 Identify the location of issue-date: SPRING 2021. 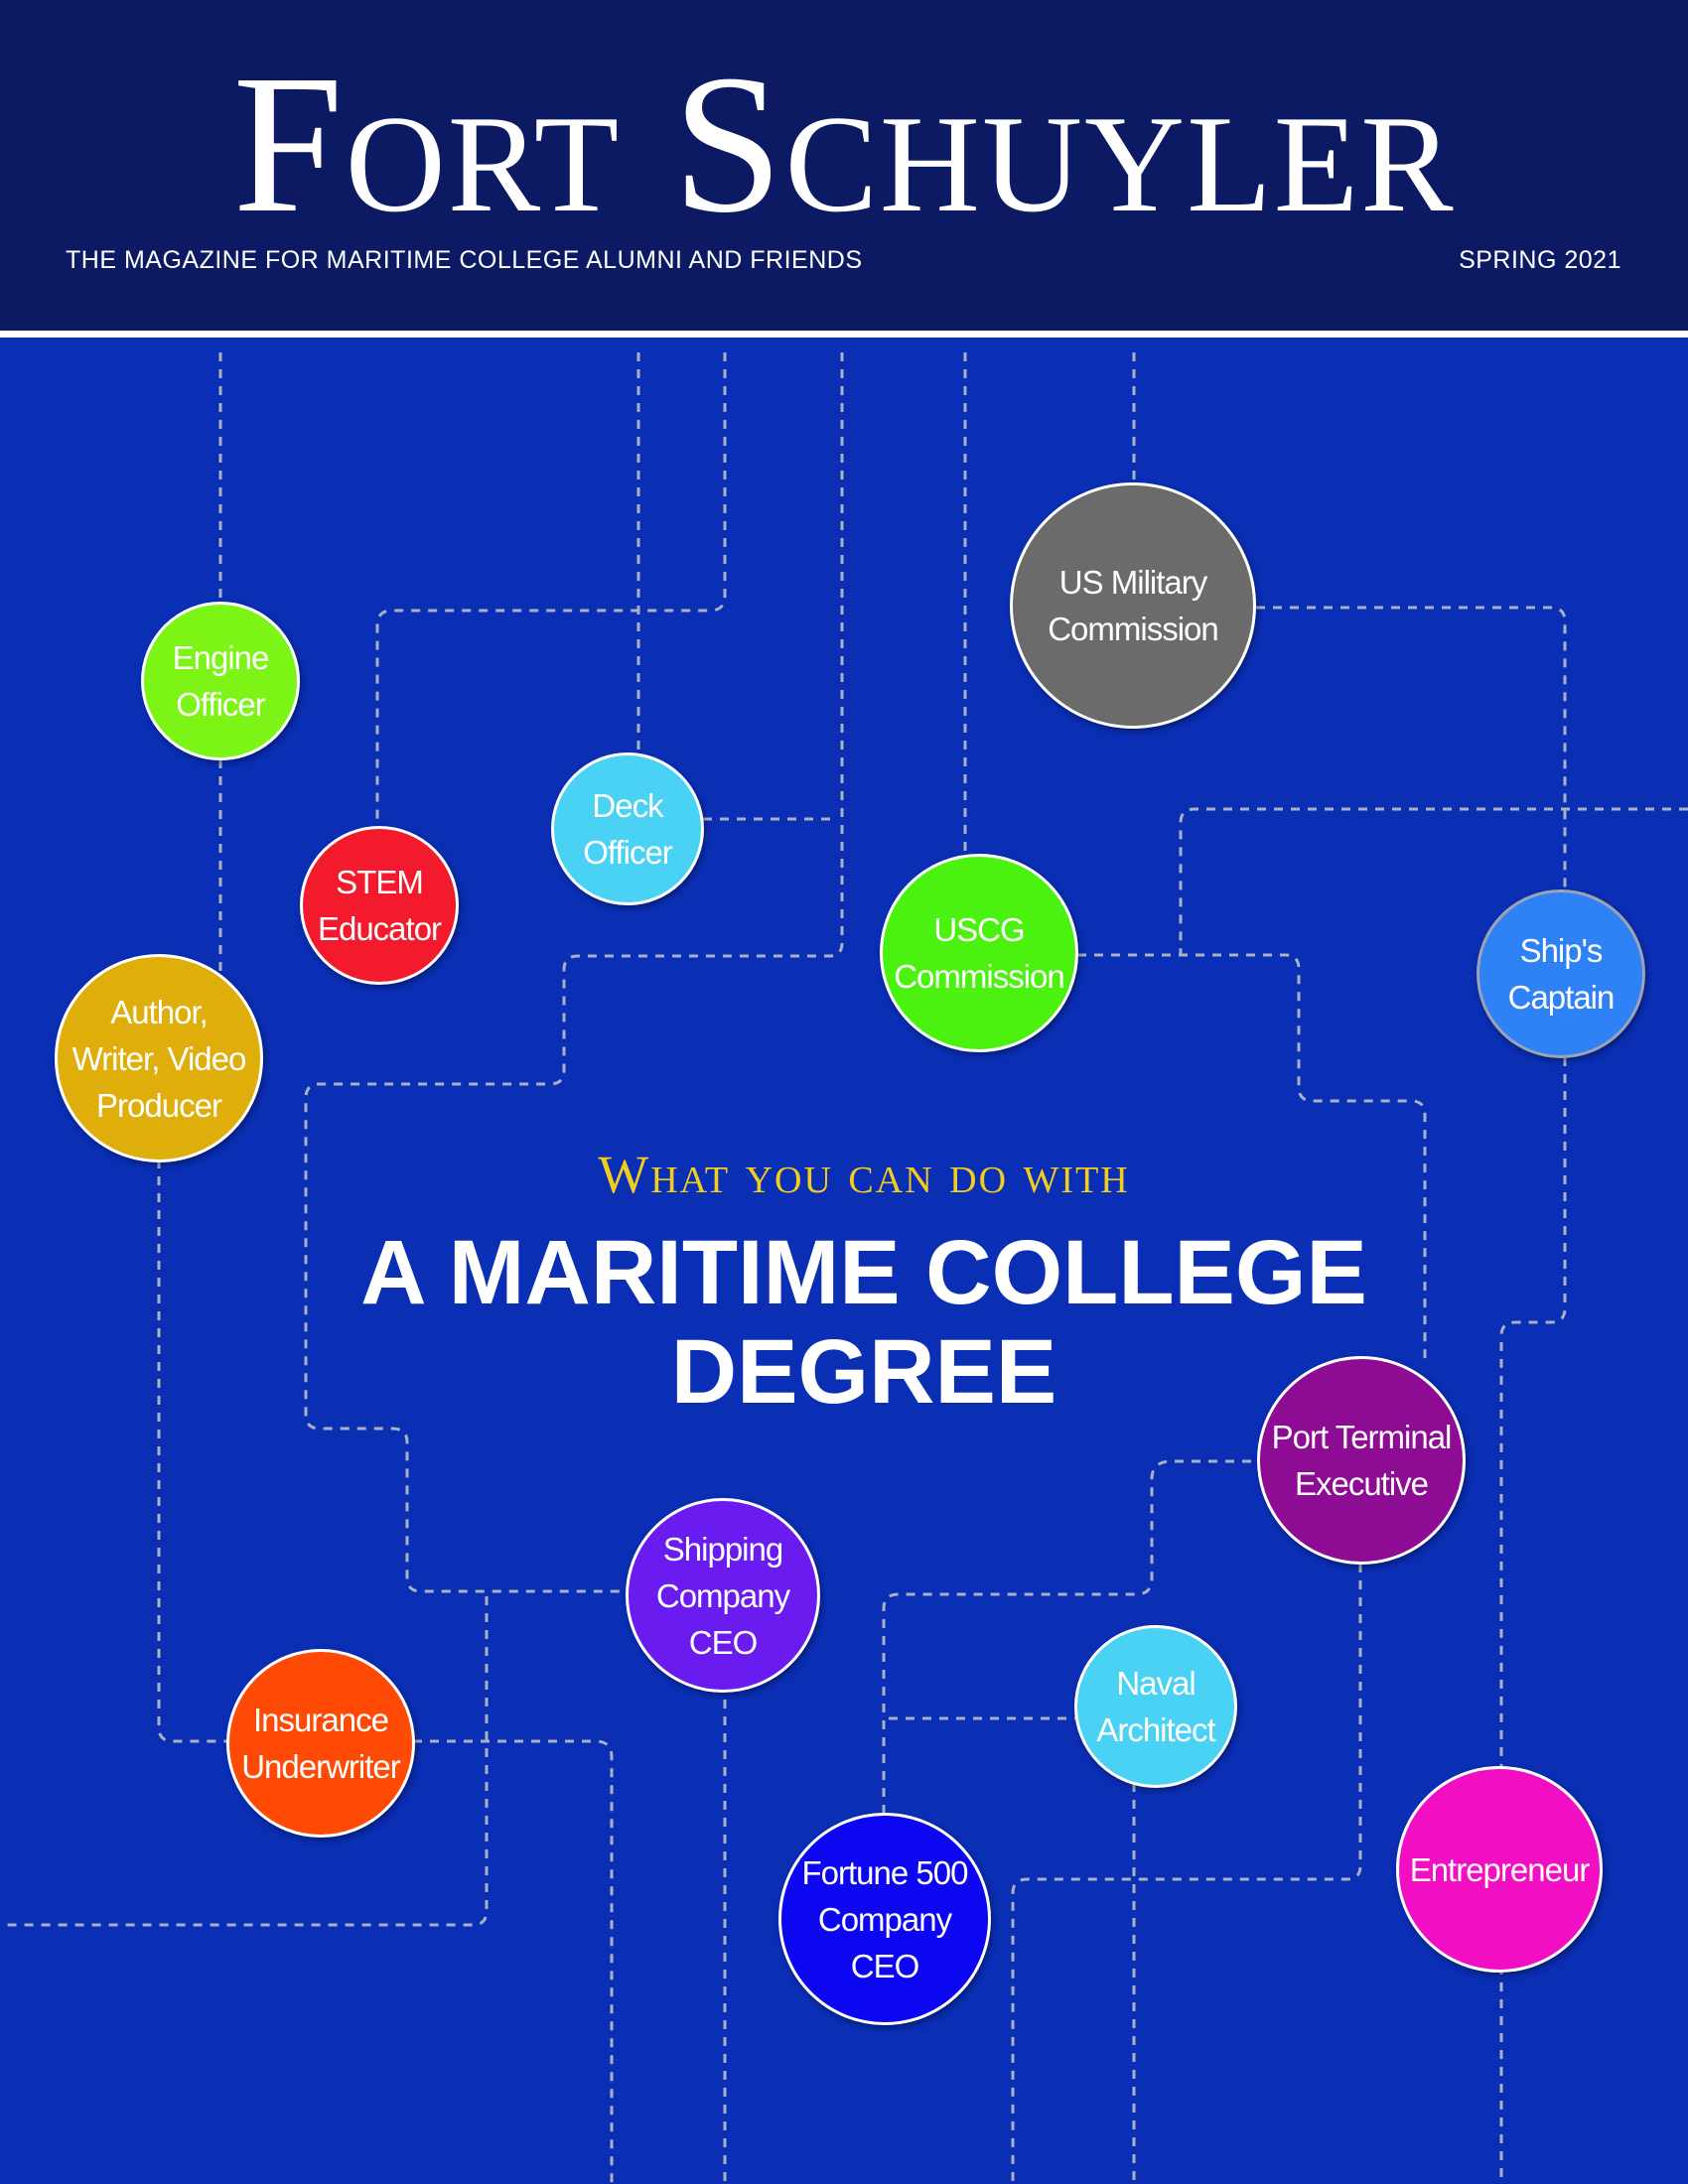
(1540, 260).